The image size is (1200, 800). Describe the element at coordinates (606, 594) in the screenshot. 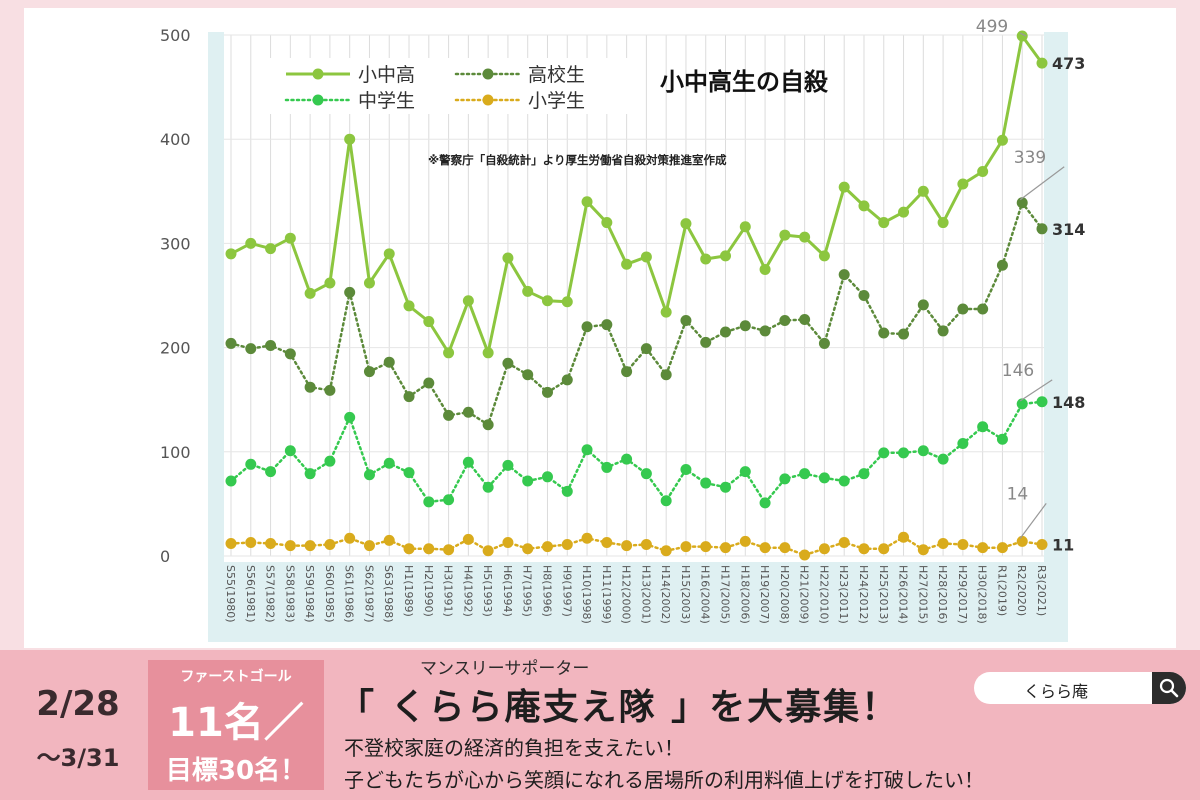

I see `x-tick-label: H11(1999)` at that location.